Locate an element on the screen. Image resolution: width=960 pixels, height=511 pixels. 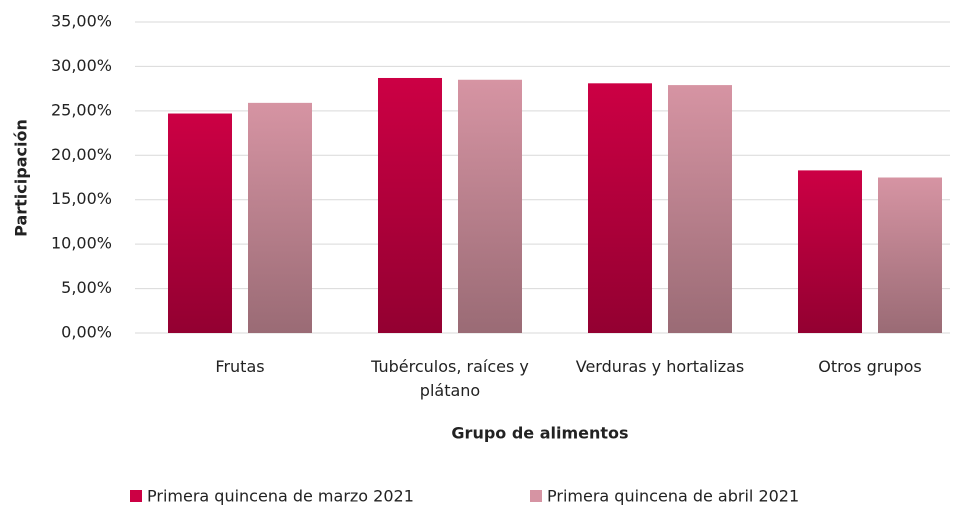
y-tick-label: 20,00% is located at coordinates (81, 154).